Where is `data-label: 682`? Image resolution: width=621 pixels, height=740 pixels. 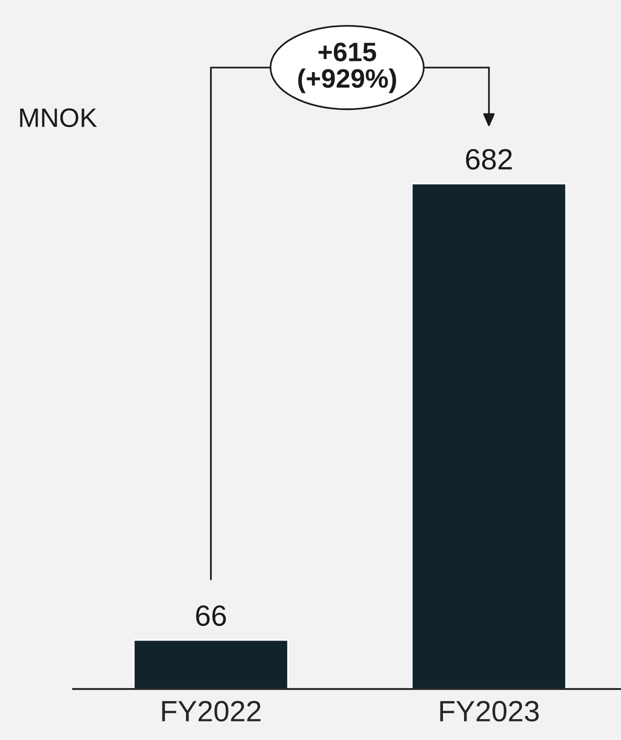 data-label: 682 is located at coordinates (489, 159).